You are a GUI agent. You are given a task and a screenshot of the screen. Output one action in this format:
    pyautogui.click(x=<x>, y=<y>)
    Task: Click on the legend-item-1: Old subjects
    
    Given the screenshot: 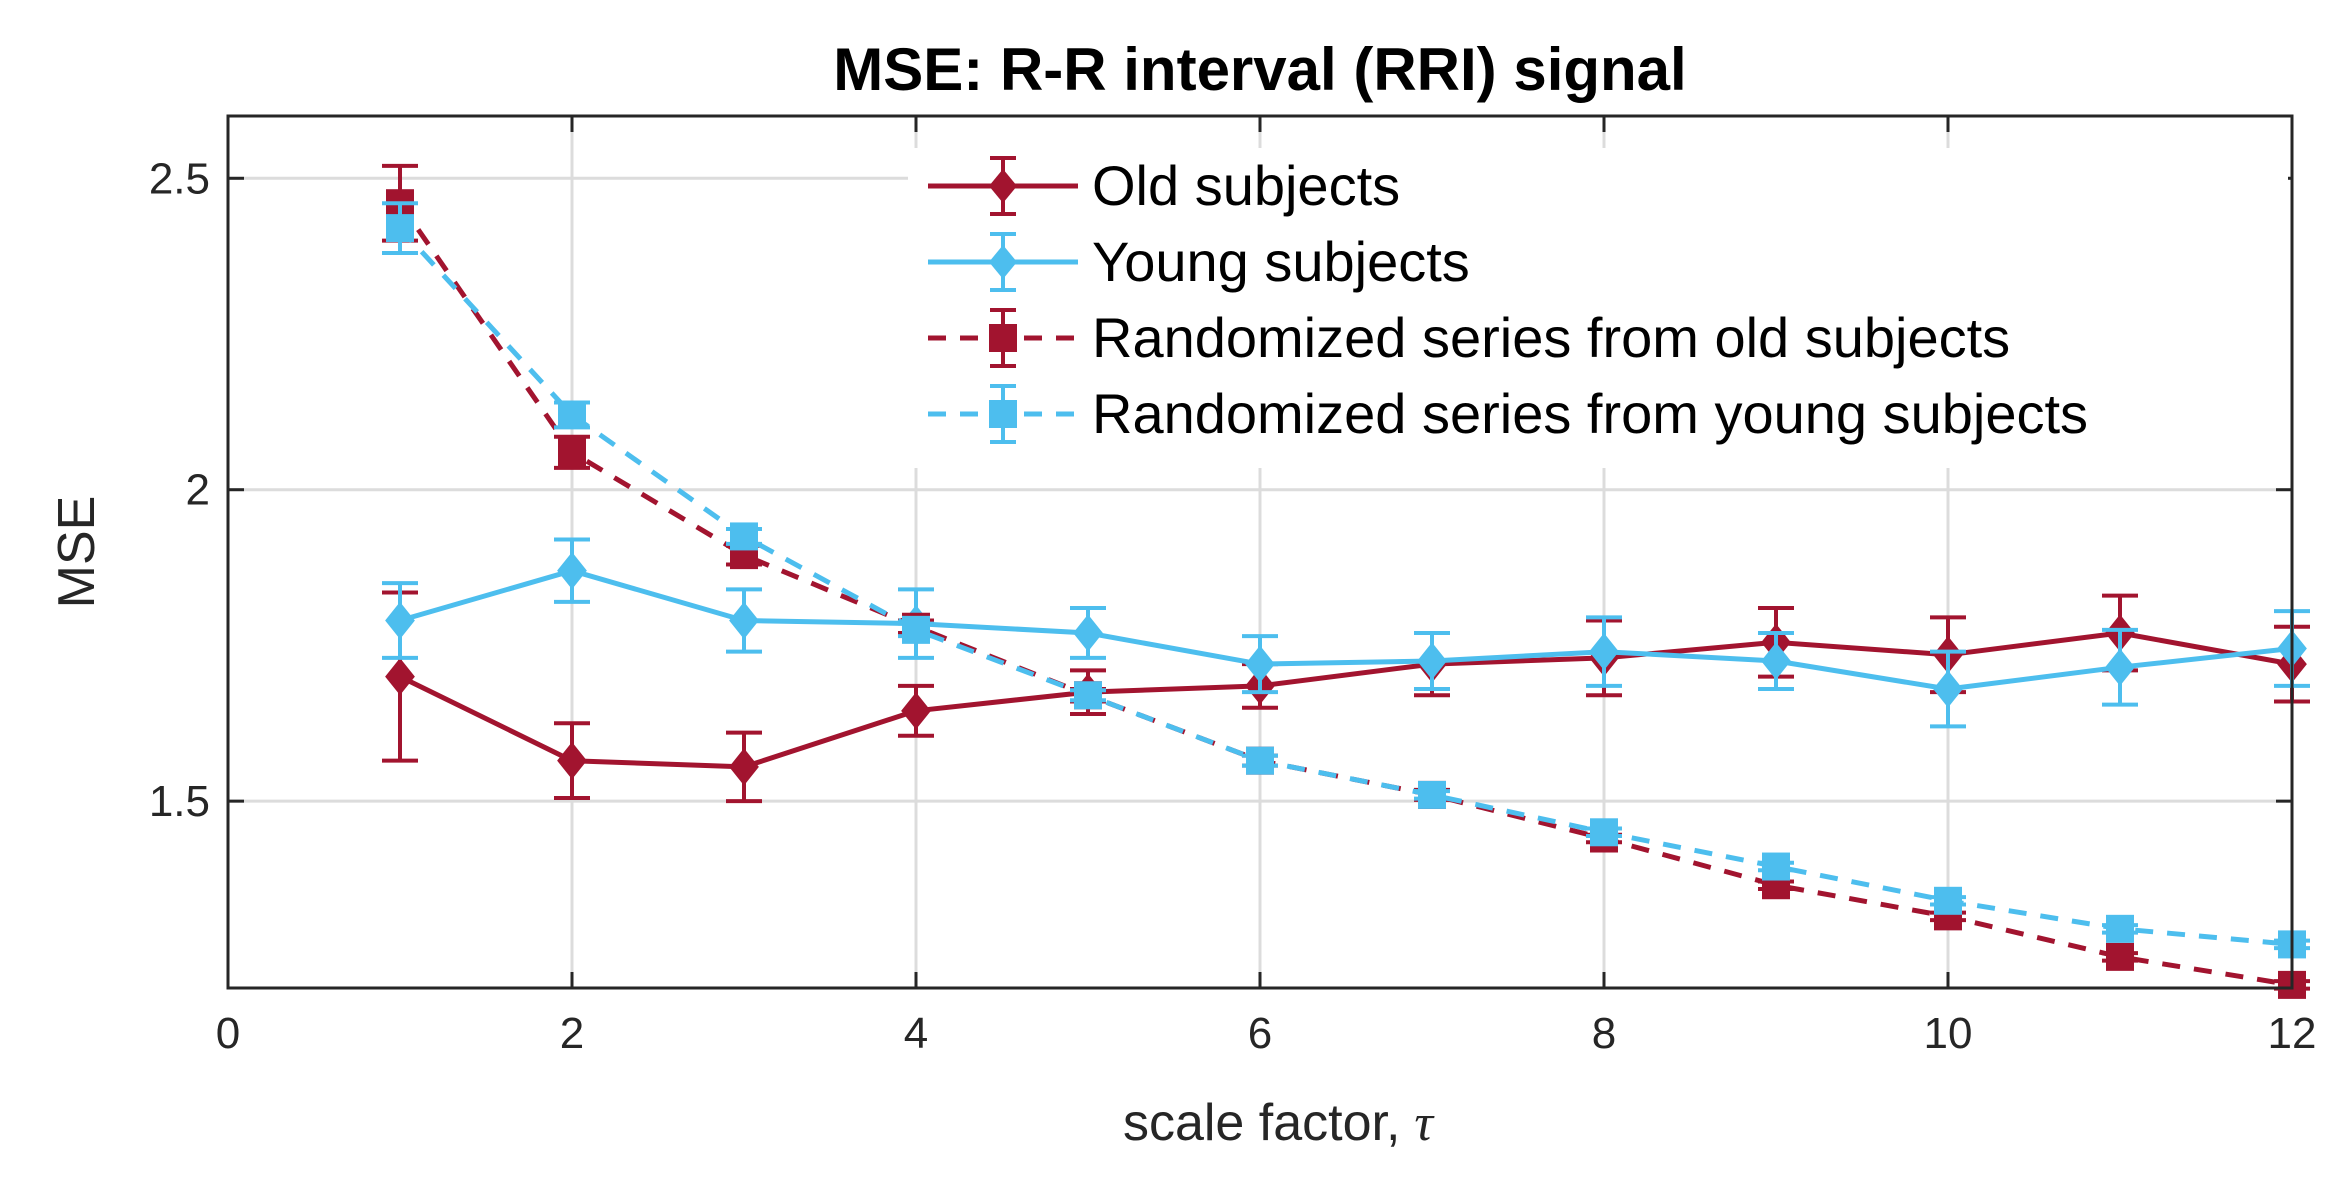 What is the action you would take?
    pyautogui.click(x=1164, y=185)
    